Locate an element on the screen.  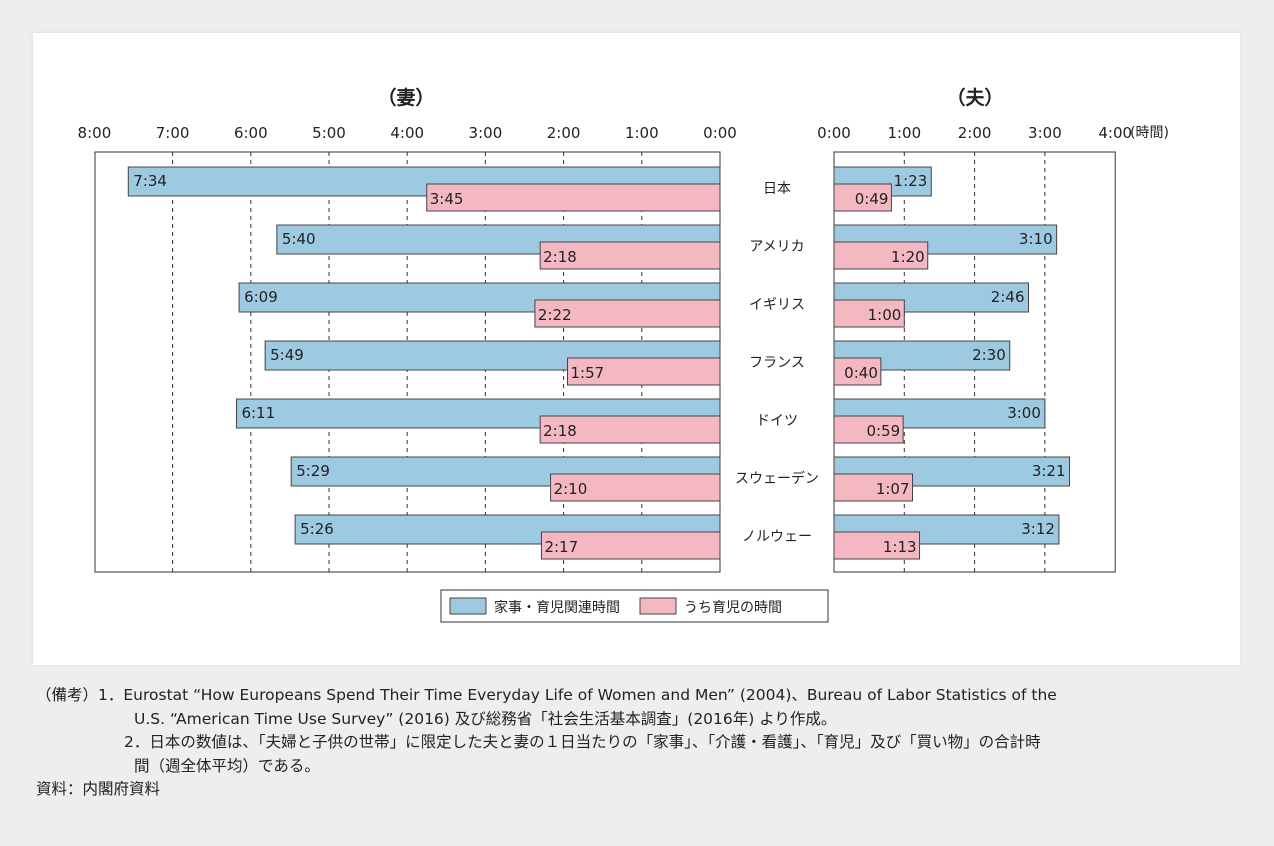
legend-swatch-childcare is located at coordinates (658, 606).